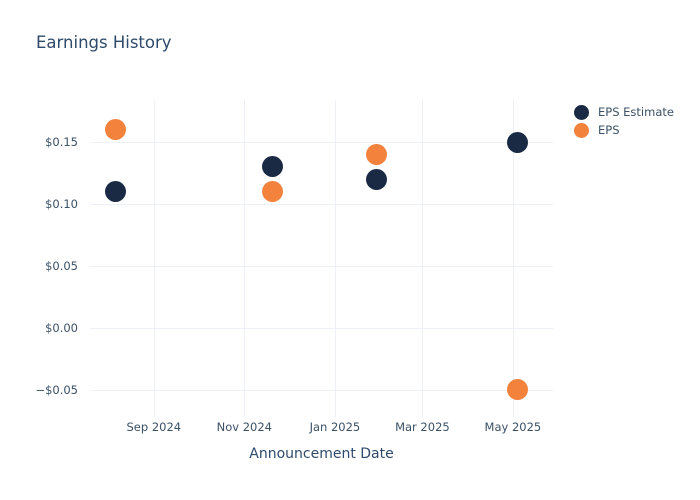 Image resolution: width=700 pixels, height=500 pixels. I want to click on x-tick-label: Nov 2024, so click(244, 427).